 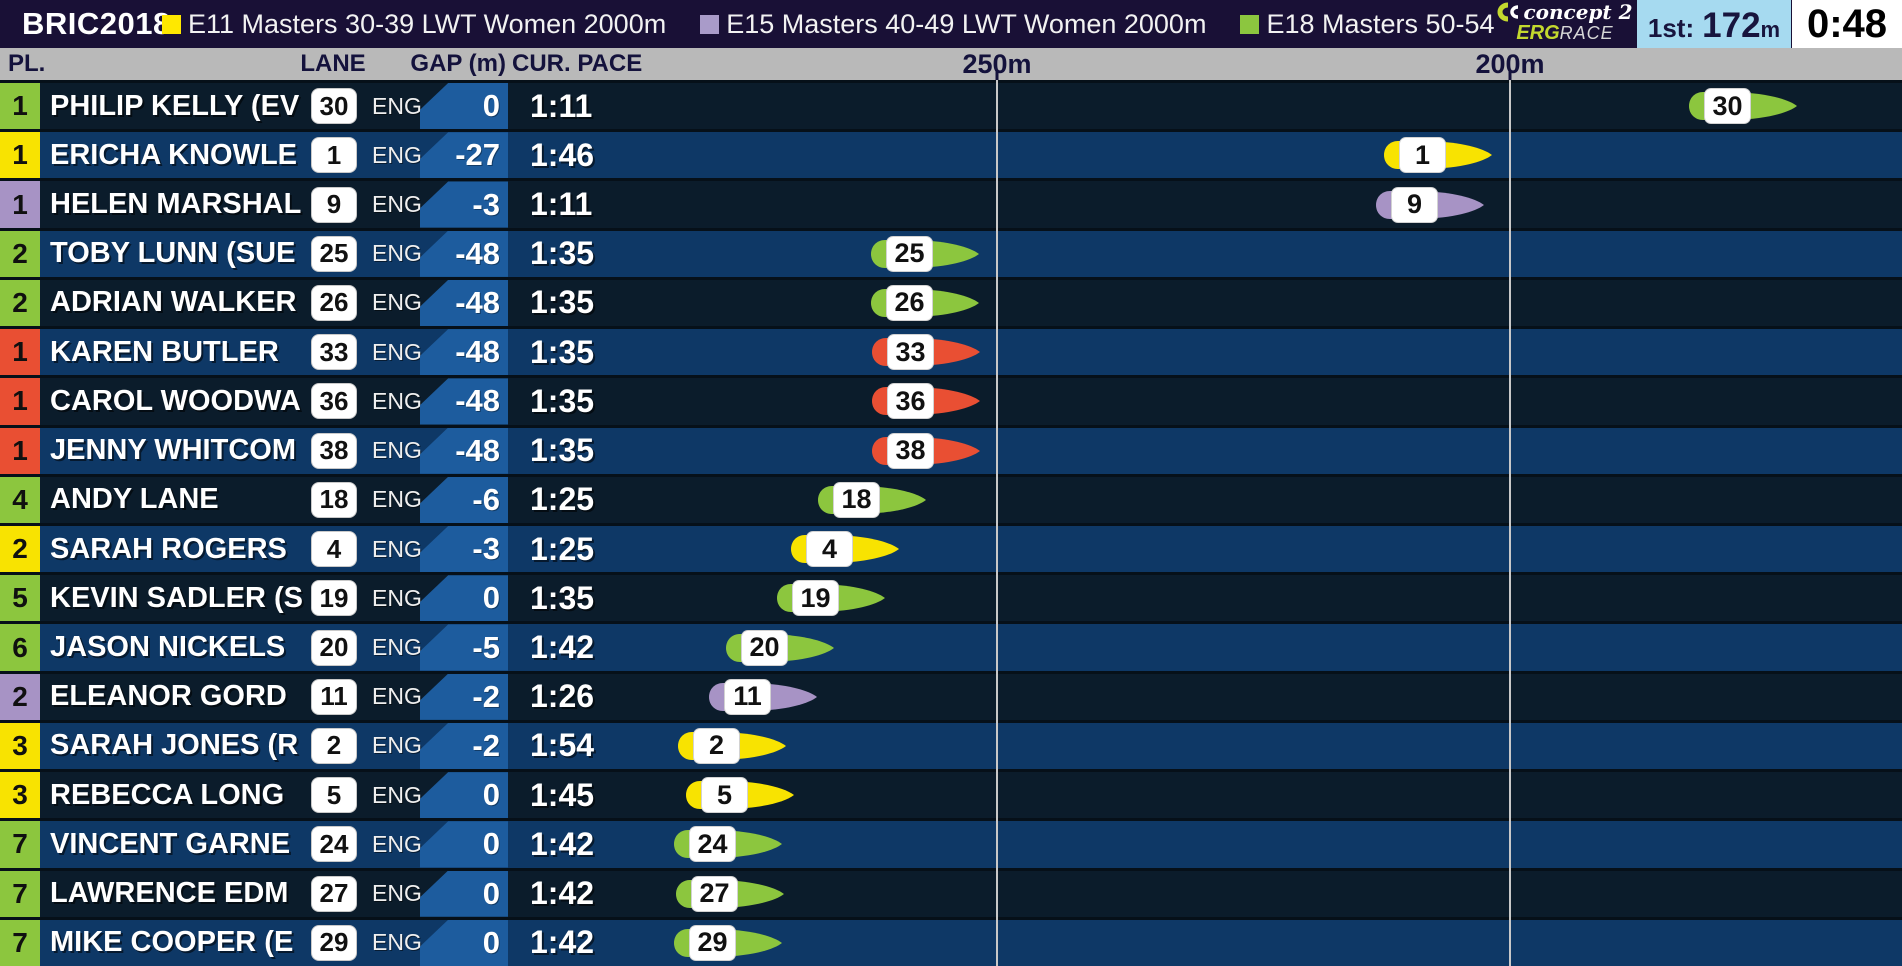 What do you see at coordinates (334, 253) in the screenshot?
I see `lane-number-badge: 25` at bounding box center [334, 253].